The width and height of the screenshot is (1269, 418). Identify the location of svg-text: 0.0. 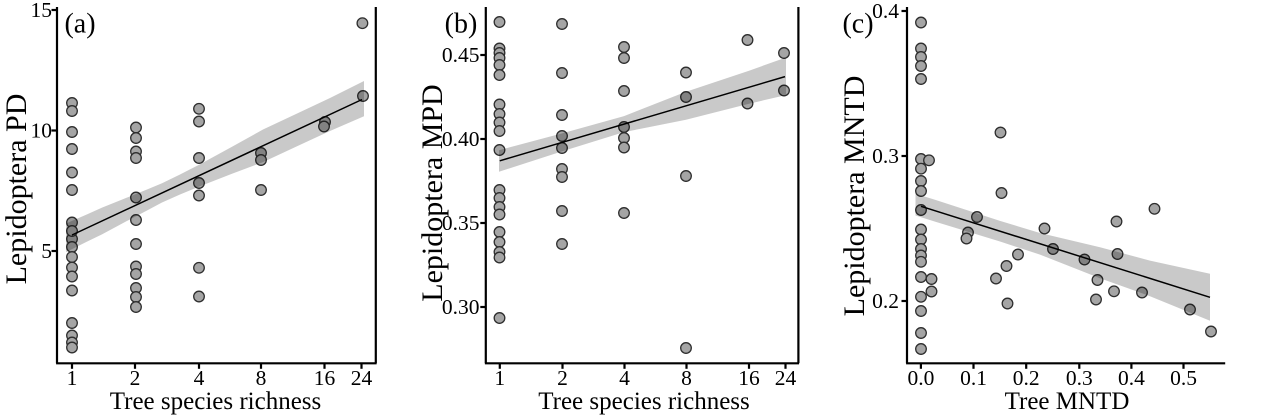
(920, 378).